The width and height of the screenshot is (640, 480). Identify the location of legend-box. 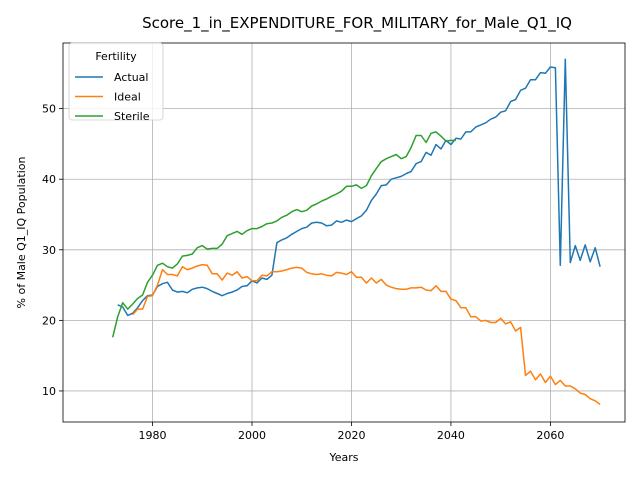
(116, 81).